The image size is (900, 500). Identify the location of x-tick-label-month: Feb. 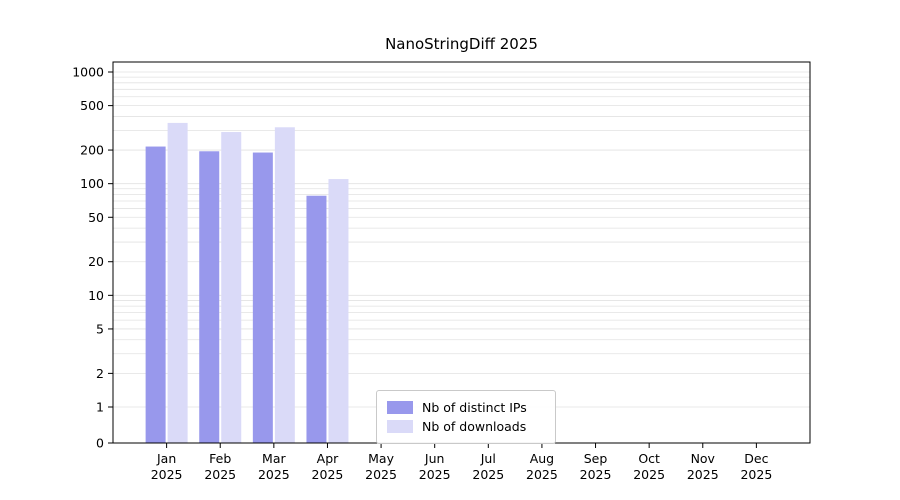
(220, 458).